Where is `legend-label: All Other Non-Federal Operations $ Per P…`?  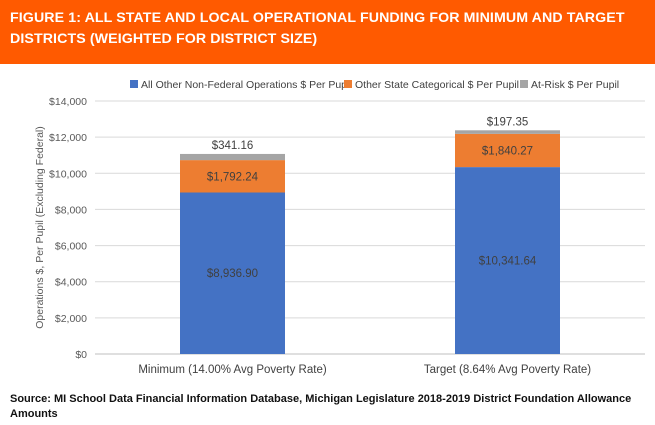
legend-label: All Other Non-Federal Operations $ Per P… is located at coordinates (246, 85).